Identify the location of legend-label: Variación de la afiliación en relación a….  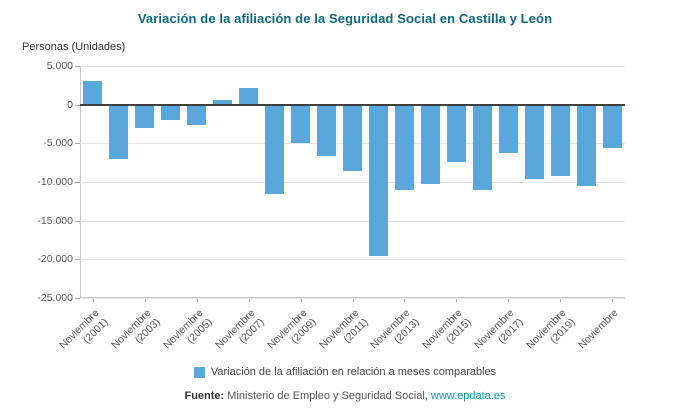
(353, 372).